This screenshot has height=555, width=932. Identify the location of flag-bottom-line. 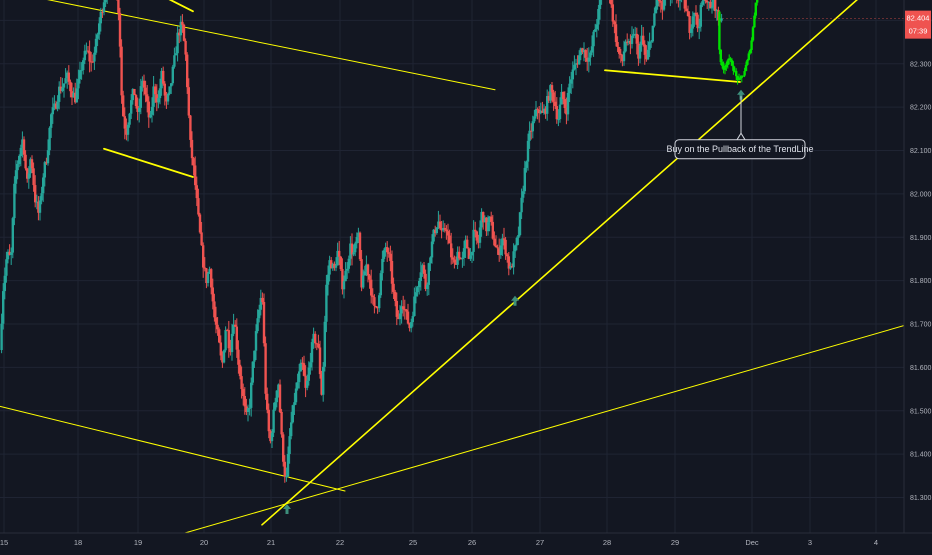
(148, 162).